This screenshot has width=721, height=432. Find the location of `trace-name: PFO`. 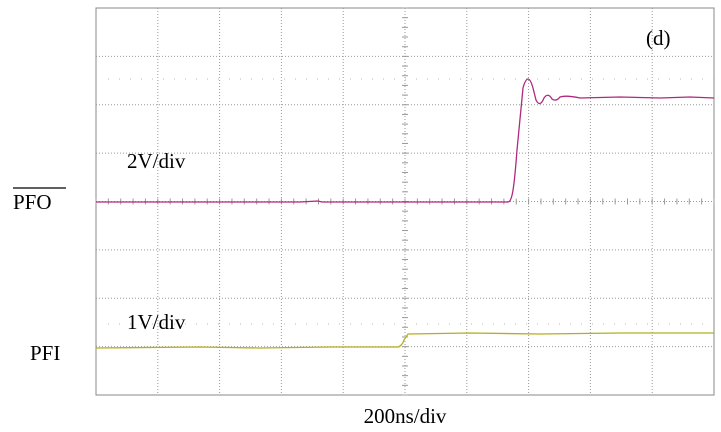

trace-name: PFO is located at coordinates (32, 202).